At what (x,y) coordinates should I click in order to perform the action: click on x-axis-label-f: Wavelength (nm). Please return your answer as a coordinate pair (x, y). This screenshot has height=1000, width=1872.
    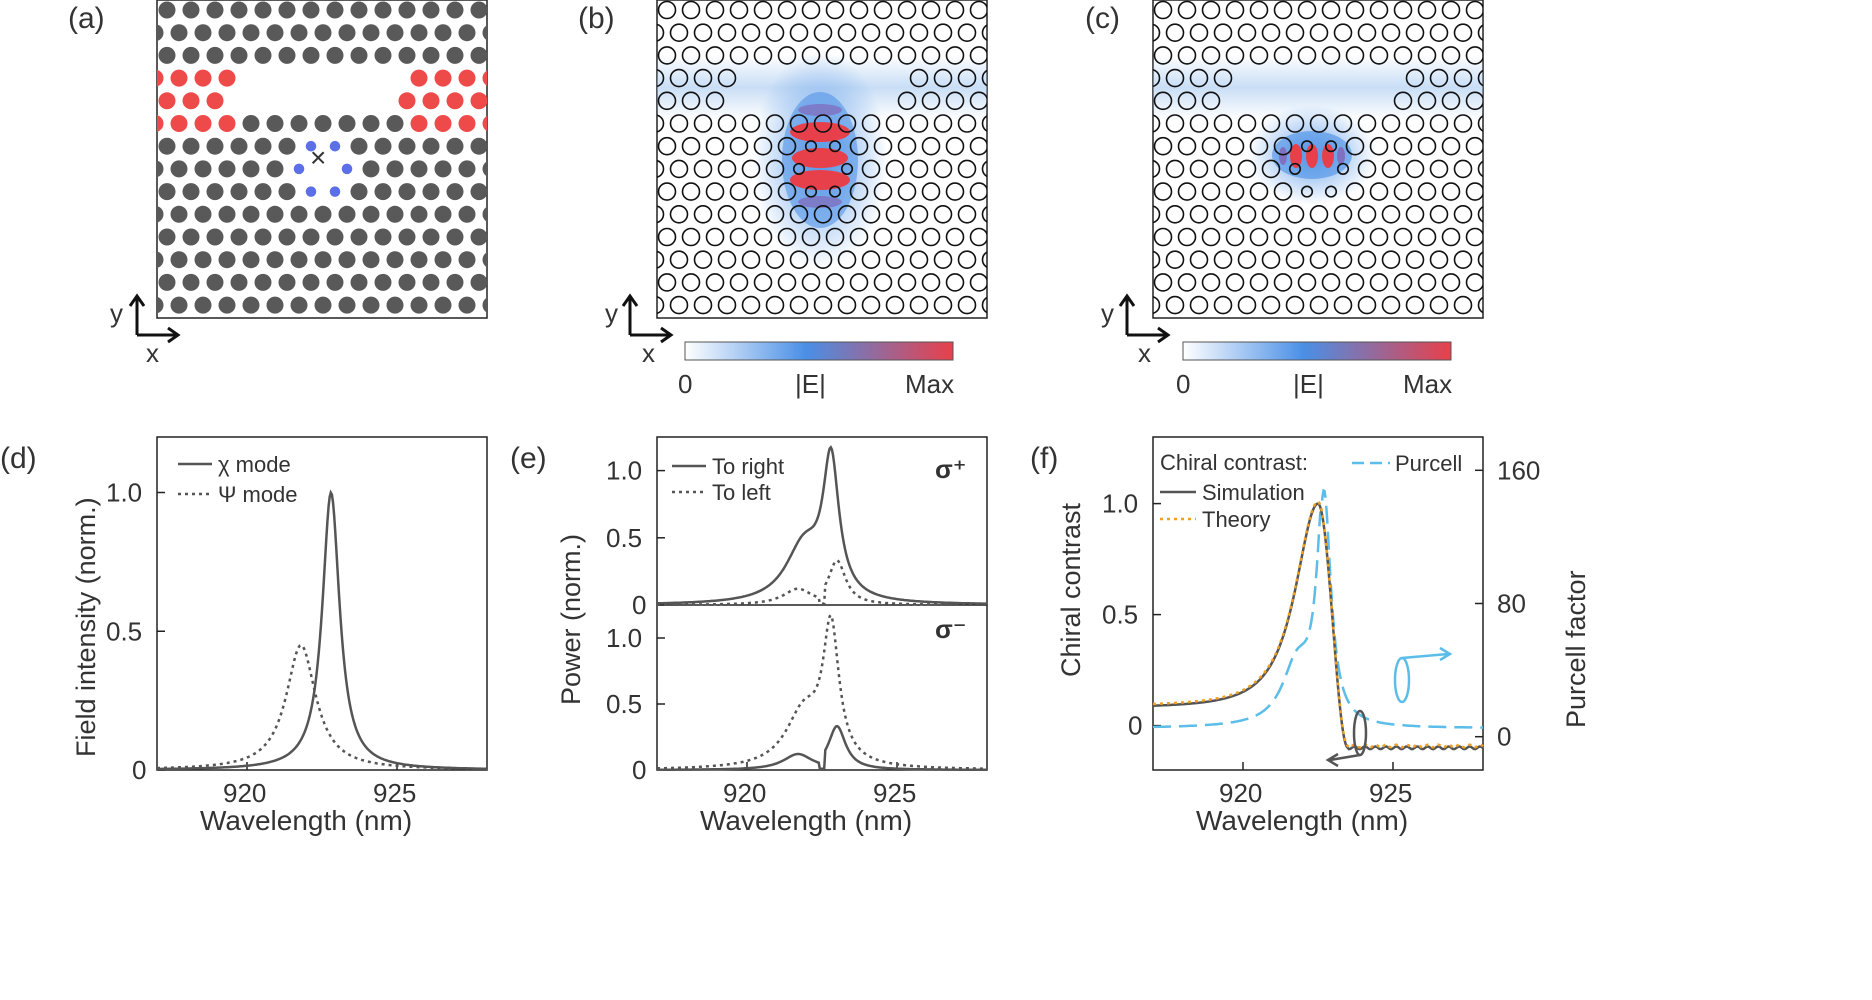
    Looking at the image, I should click on (1302, 820).